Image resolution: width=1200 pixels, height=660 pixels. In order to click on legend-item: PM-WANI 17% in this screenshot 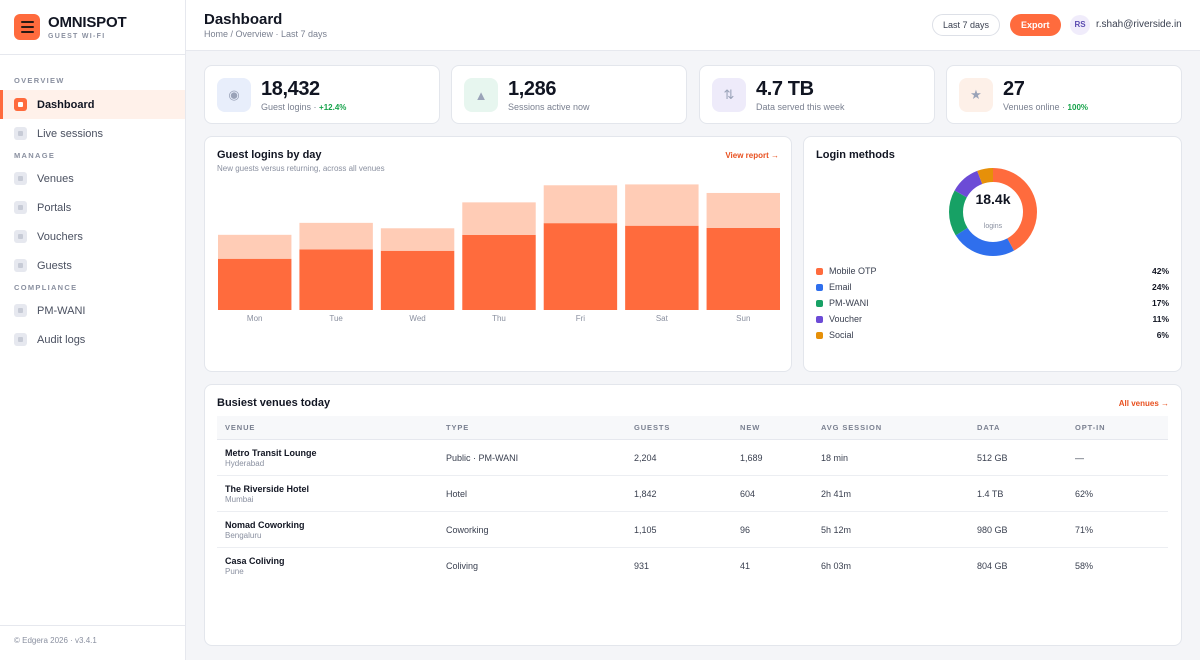, I will do `click(992, 303)`.